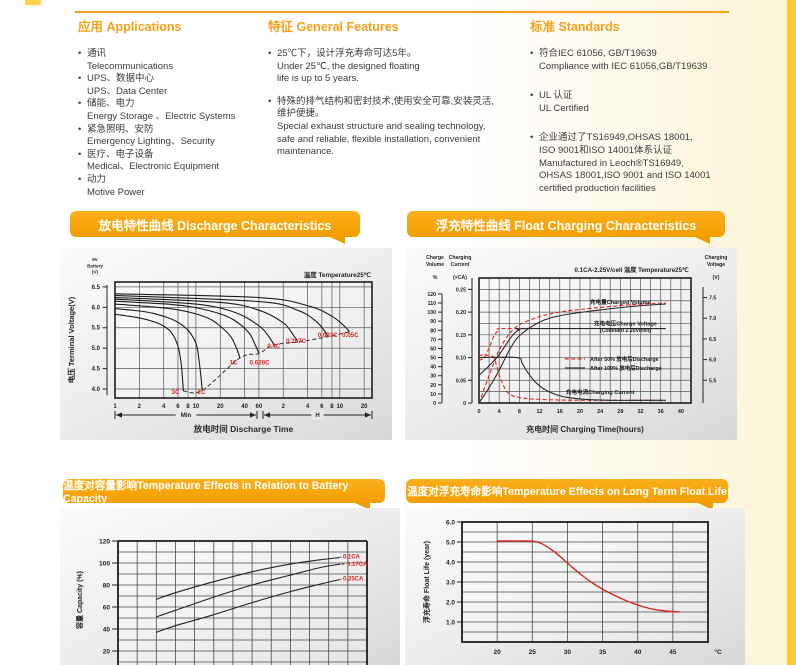  Describe the element at coordinates (450, 622) in the screenshot. I see `svg-text: 1.0` at that location.